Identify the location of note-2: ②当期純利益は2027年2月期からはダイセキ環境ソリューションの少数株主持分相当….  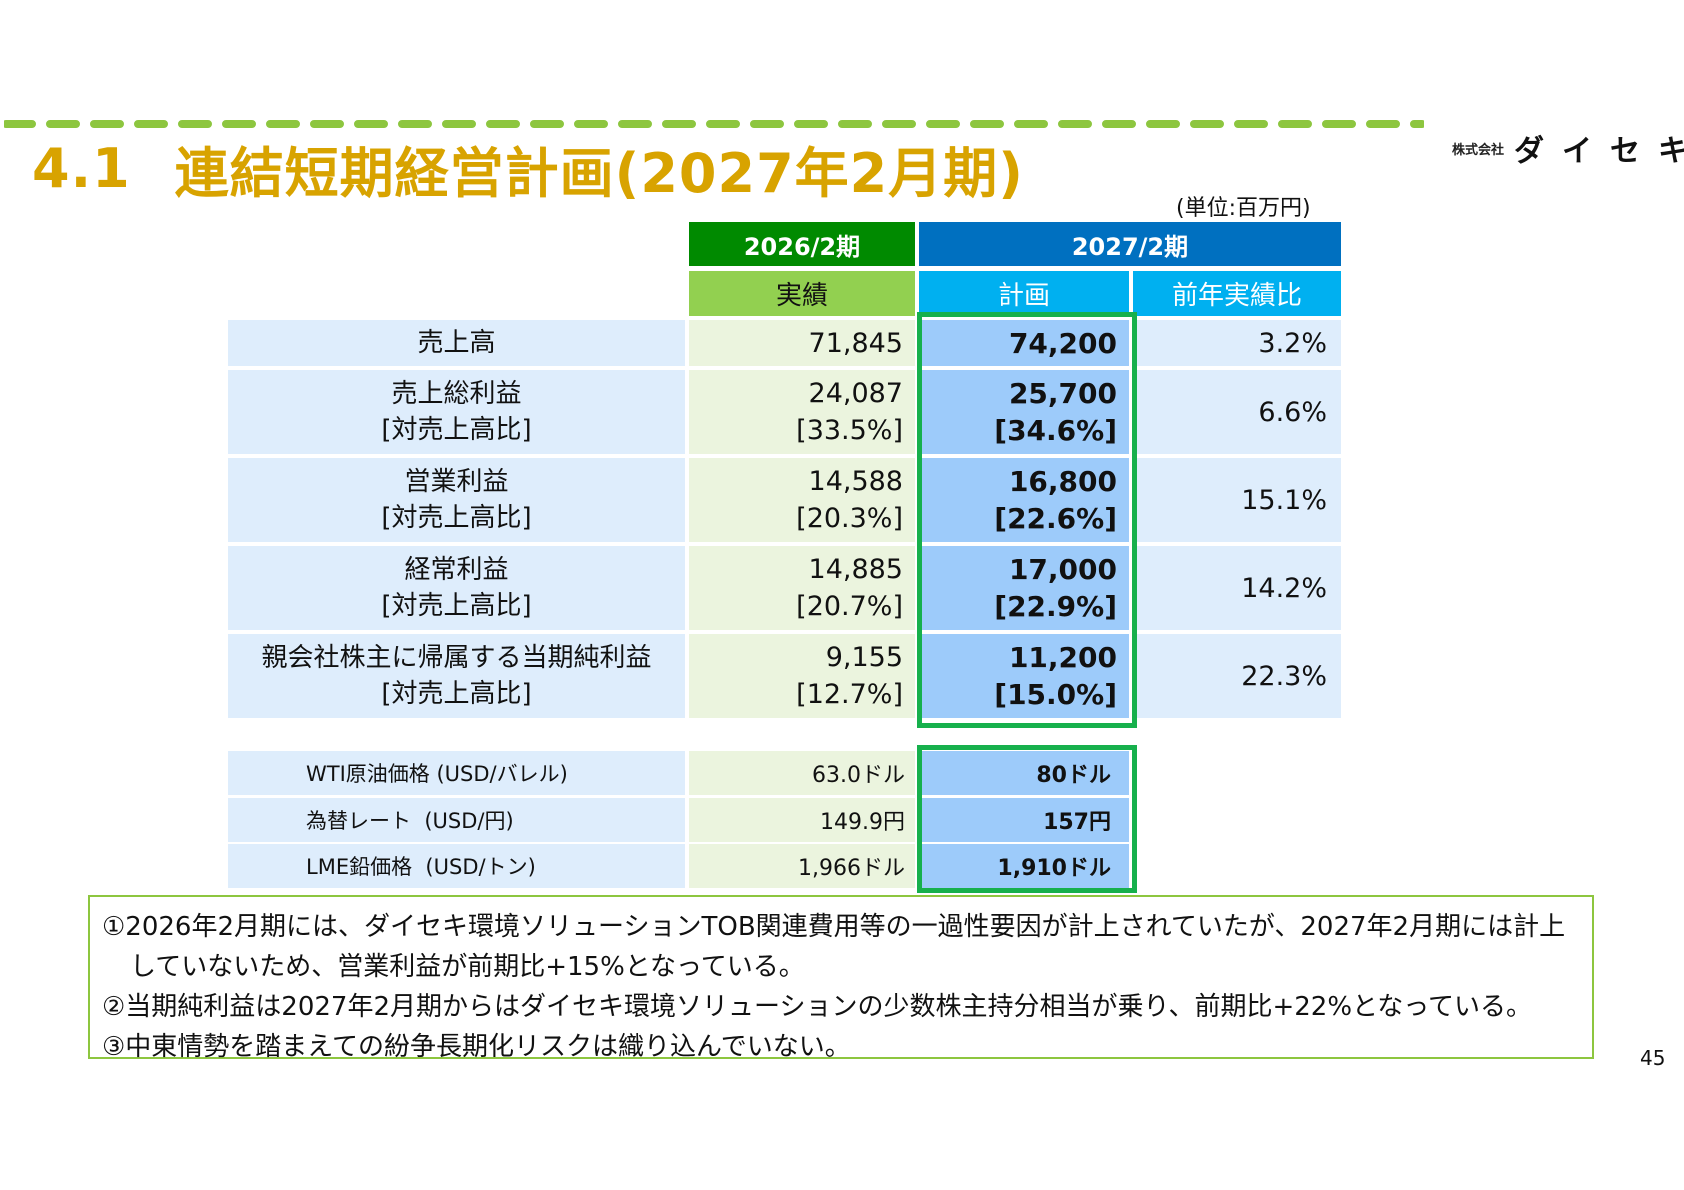
(817, 1007).